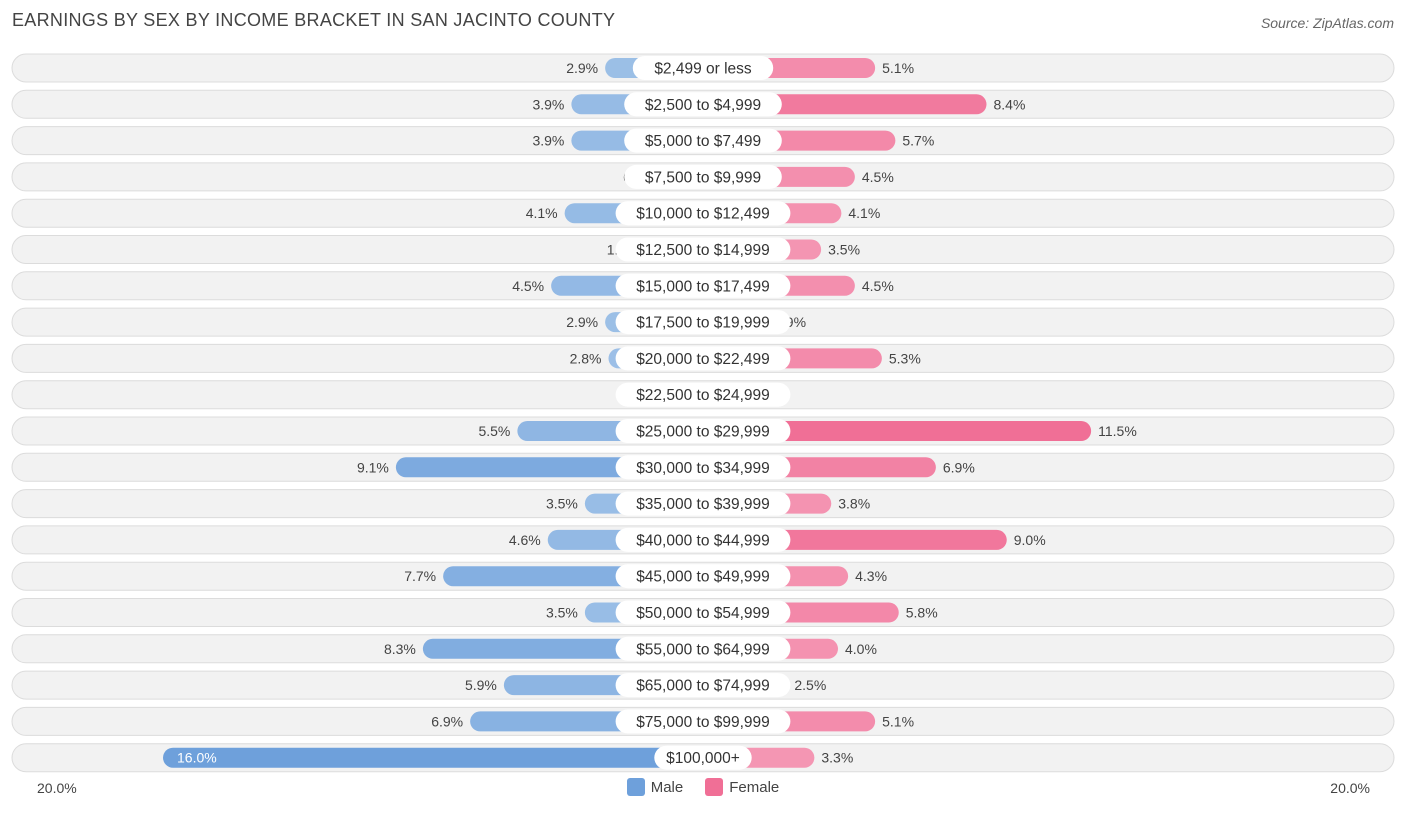  I want to click on category-label: $65,000 to $74,999, so click(703, 686).